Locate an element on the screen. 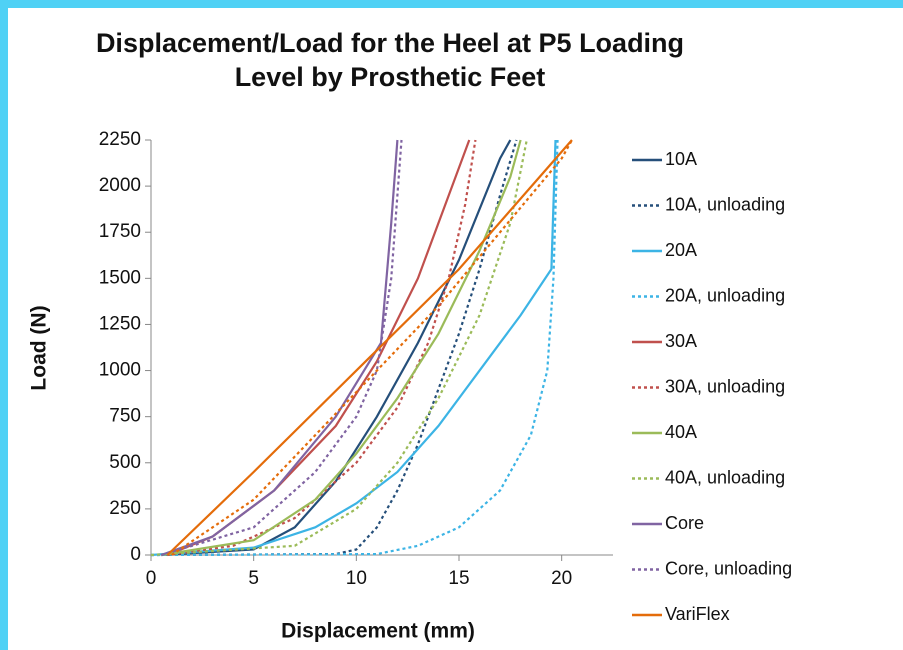  legend-label: VariFlex is located at coordinates (697, 614).